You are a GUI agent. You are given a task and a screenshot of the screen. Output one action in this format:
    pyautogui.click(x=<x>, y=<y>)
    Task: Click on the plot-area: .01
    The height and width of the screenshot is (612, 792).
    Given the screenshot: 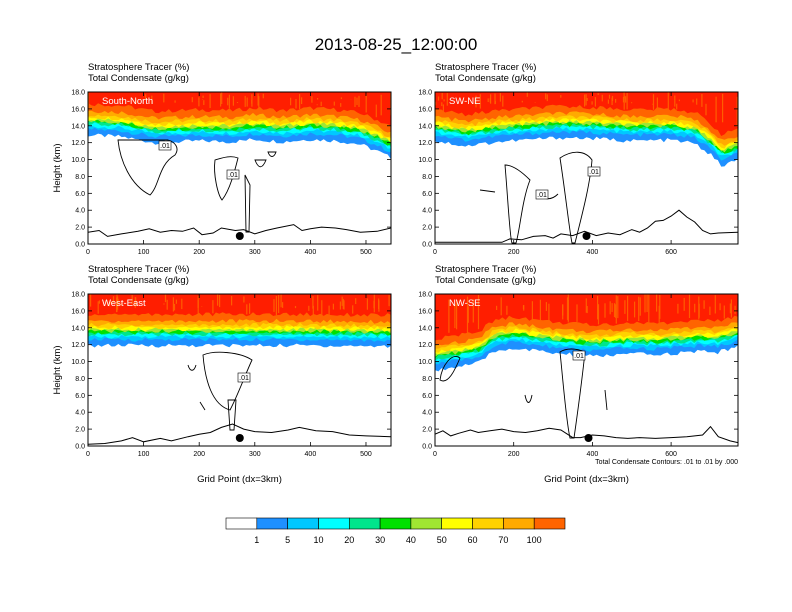 What is the action you would take?
    pyautogui.click(x=239, y=370)
    